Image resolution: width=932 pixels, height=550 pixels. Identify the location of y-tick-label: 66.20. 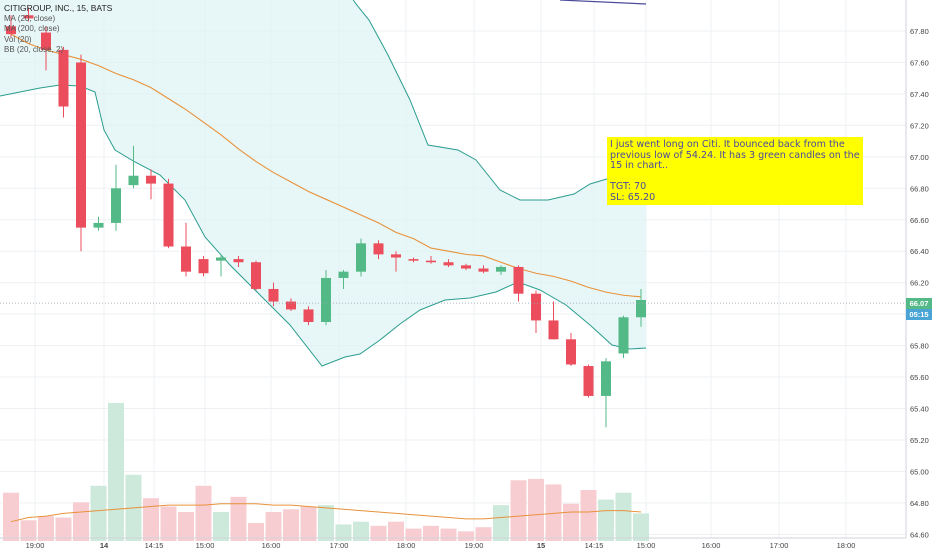
(919, 283).